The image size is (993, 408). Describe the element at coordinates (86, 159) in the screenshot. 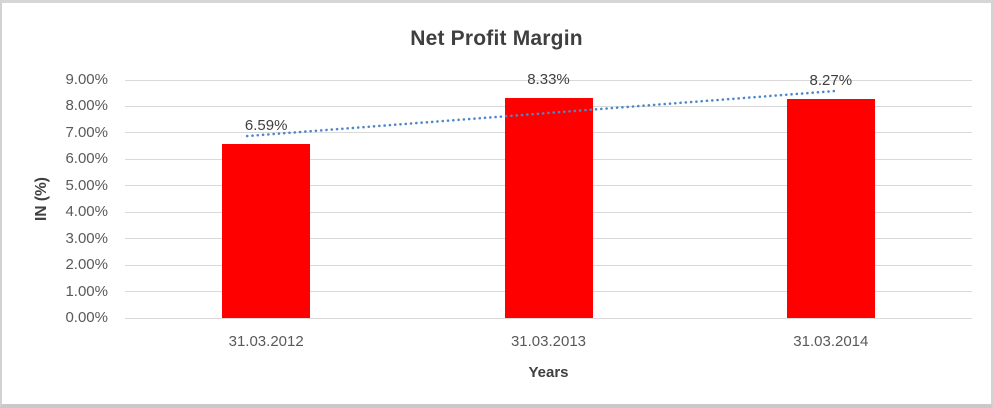

I see `y-axis-tick-label: 6.00%` at that location.